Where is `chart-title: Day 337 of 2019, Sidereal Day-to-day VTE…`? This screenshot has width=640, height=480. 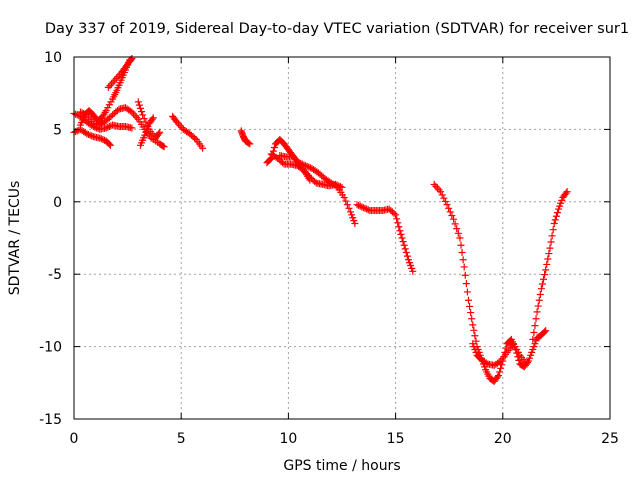 chart-title: Day 337 of 2019, Sidereal Day-to-day VTE… is located at coordinates (337, 29).